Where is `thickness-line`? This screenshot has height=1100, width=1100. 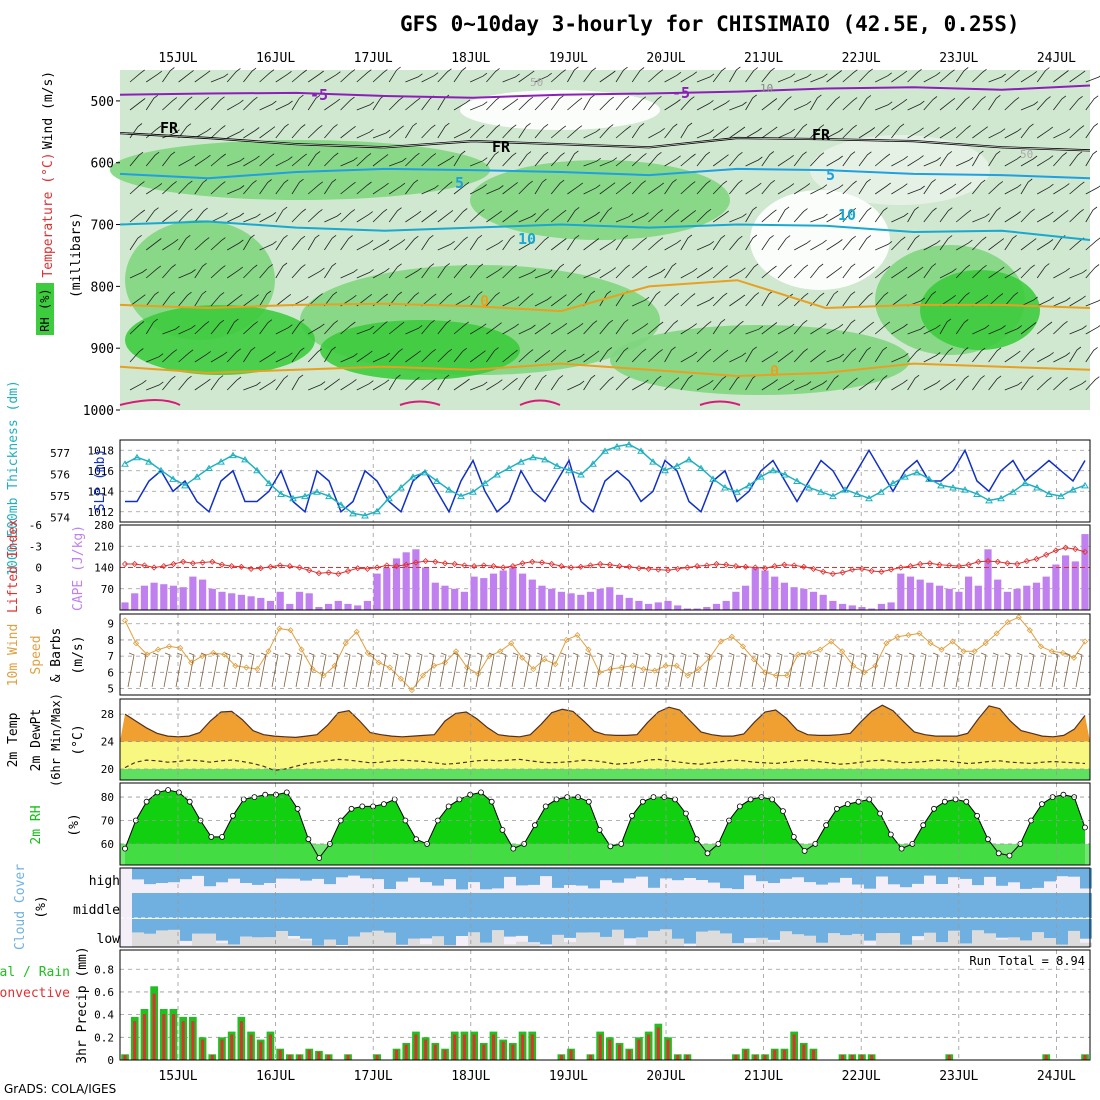
thickness-line is located at coordinates (605, 480).